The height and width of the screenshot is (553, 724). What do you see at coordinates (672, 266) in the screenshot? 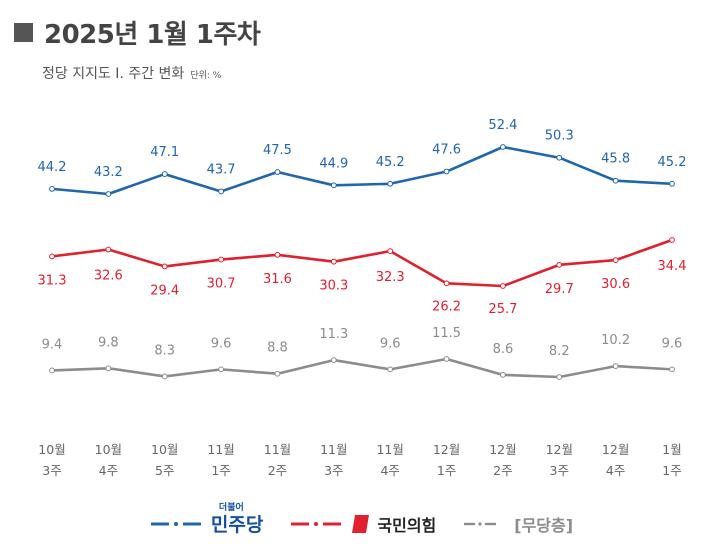
I see `data-label-ppp: 34.4` at bounding box center [672, 266].